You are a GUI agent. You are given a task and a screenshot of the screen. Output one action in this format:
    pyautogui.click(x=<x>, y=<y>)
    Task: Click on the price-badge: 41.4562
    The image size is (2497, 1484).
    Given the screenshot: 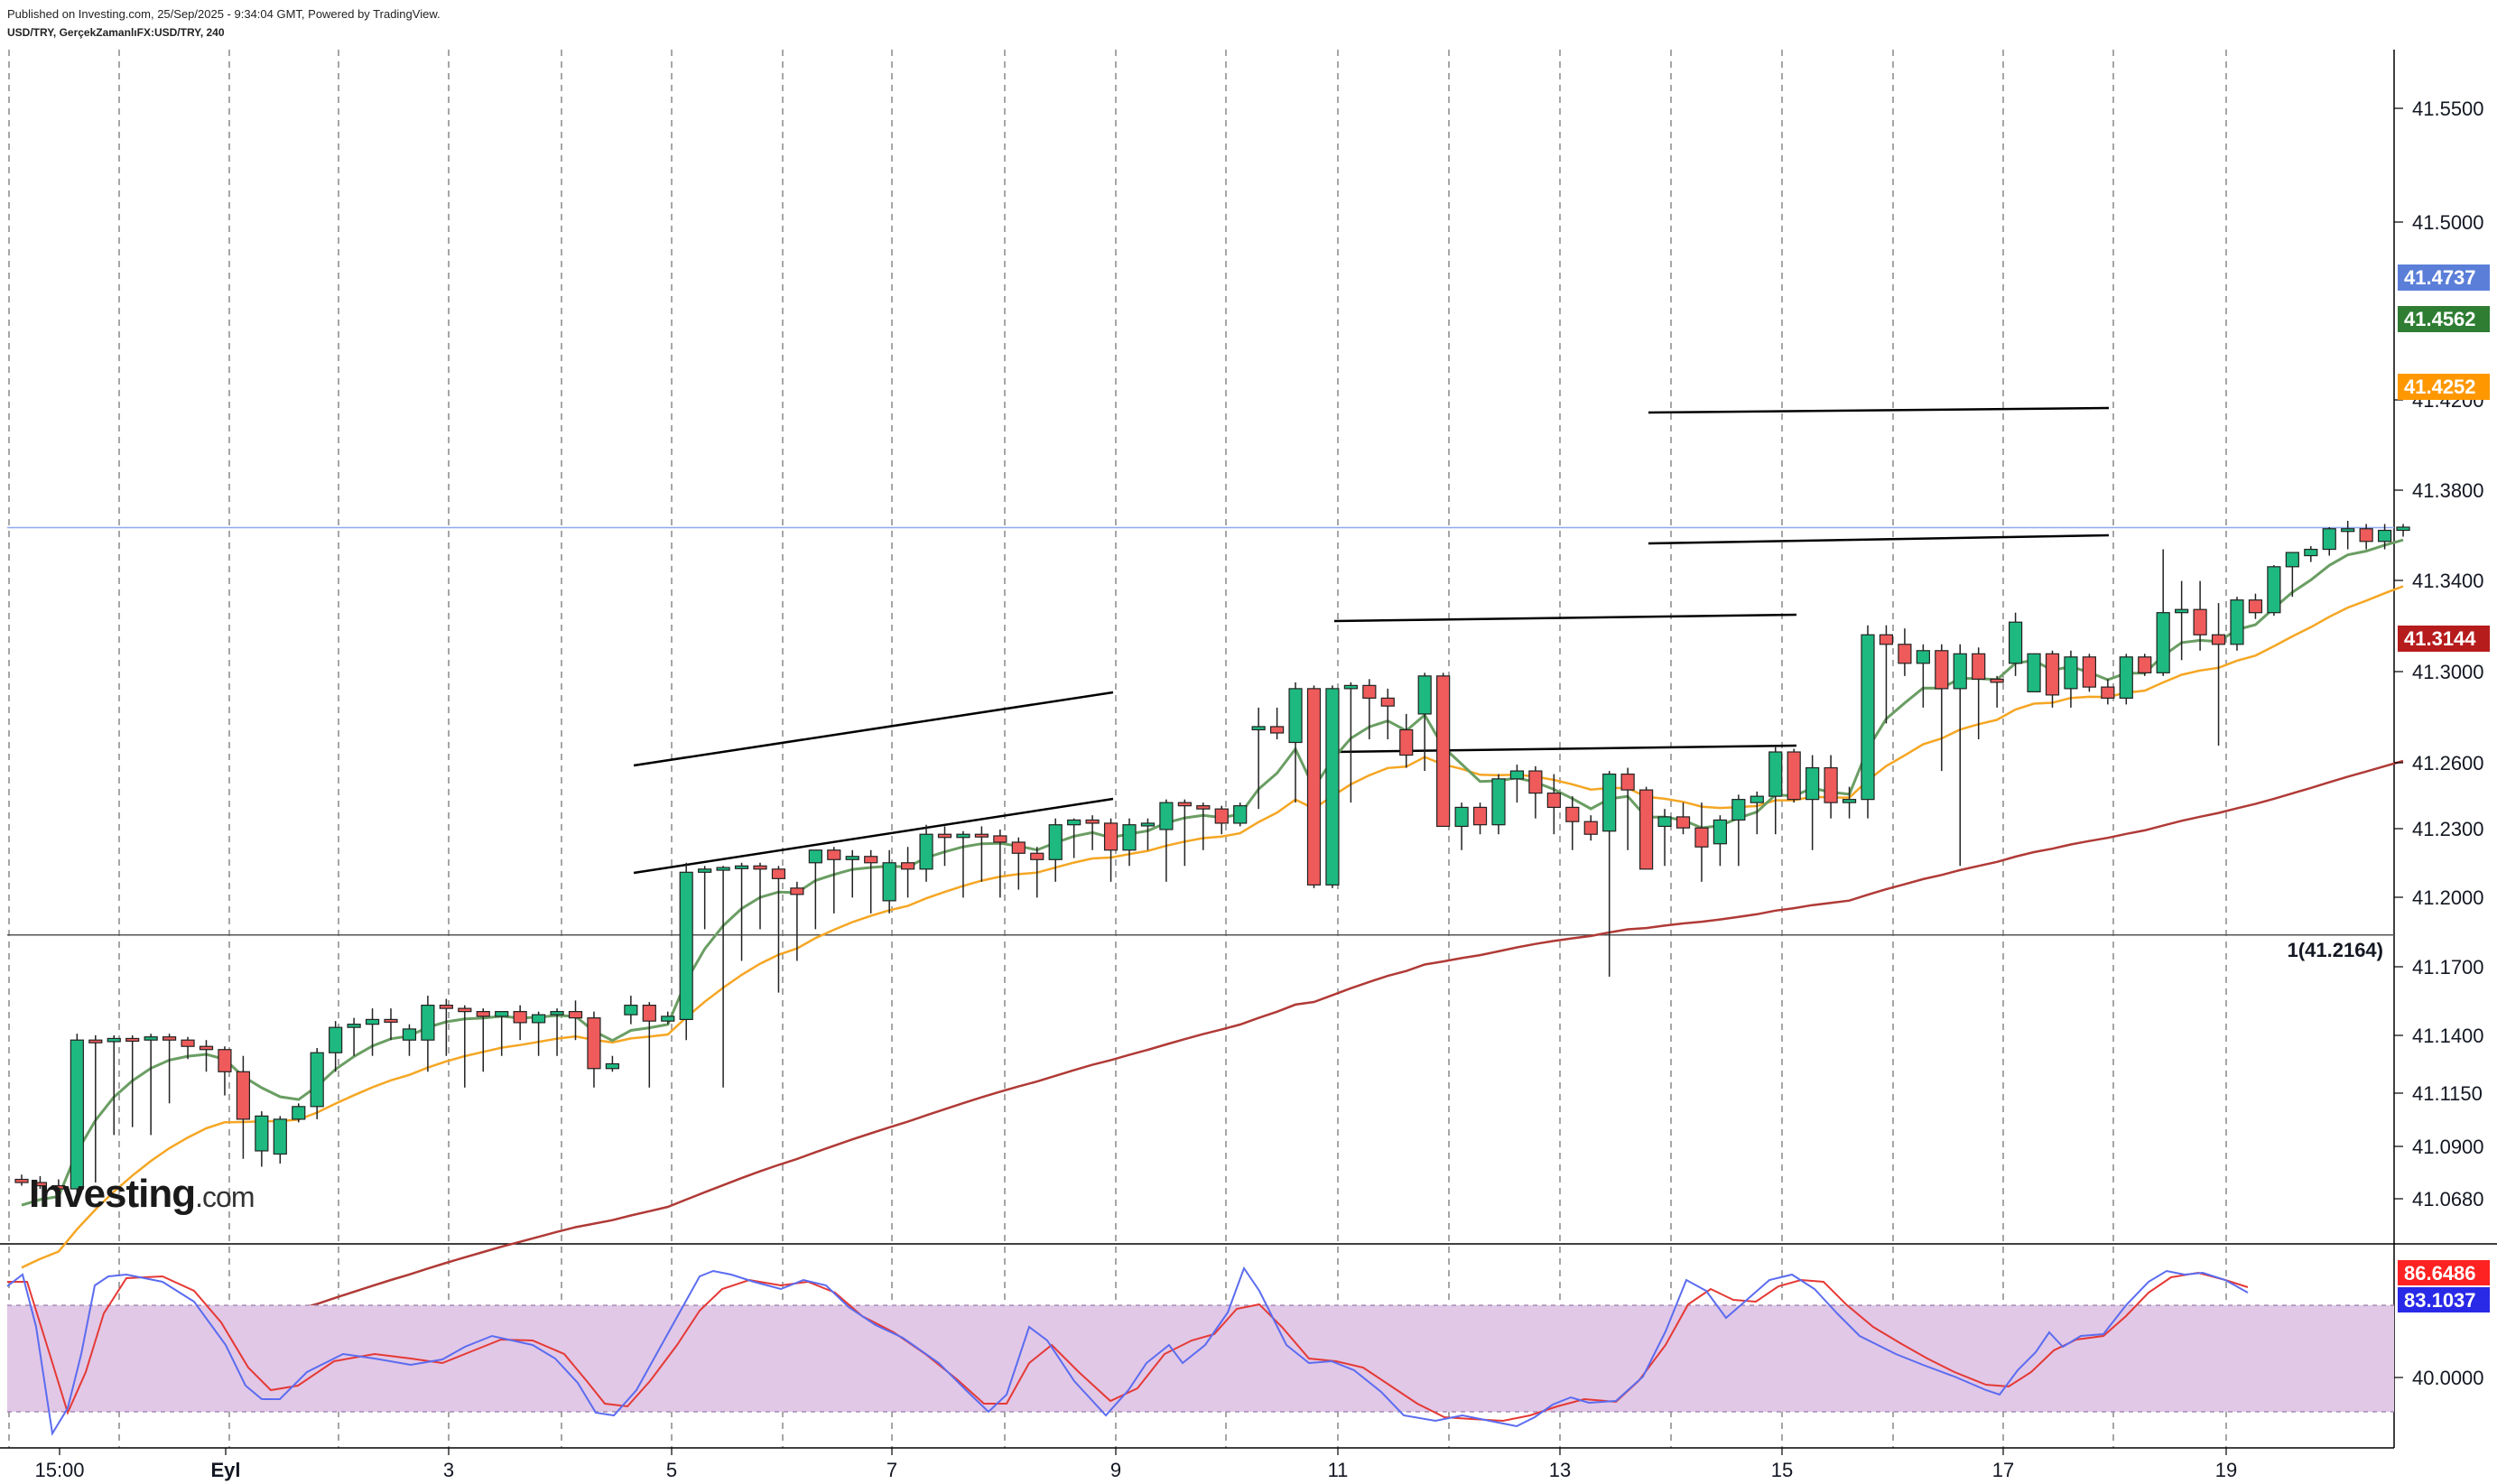 What is the action you would take?
    pyautogui.click(x=2444, y=319)
    